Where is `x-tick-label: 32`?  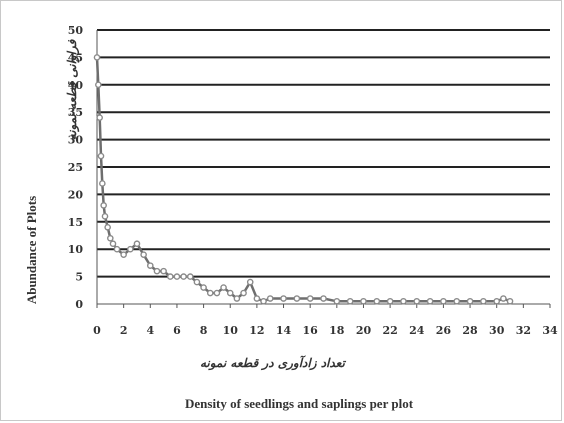
x-tick-label: 32 is located at coordinates (523, 330).